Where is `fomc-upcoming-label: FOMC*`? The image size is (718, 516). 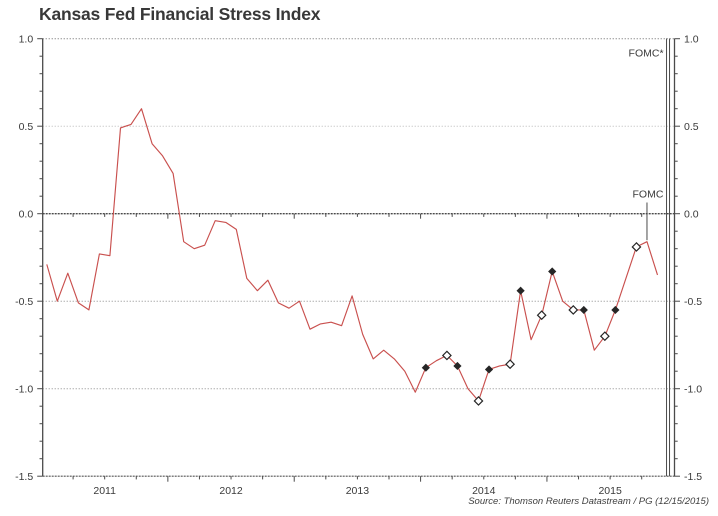
fomc-upcoming-label: FOMC* is located at coordinates (646, 54).